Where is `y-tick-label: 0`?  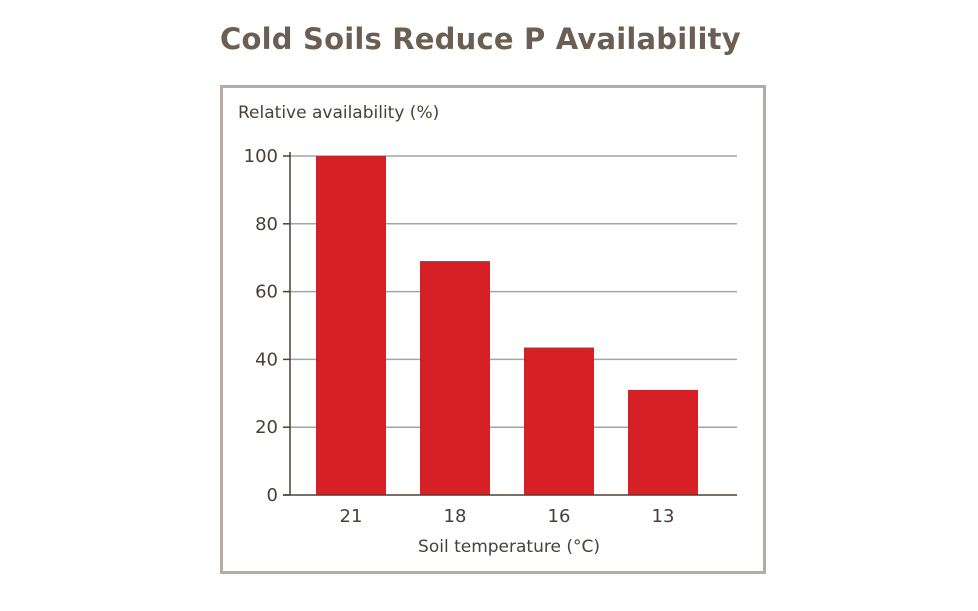
y-tick-label: 0 is located at coordinates (272, 495).